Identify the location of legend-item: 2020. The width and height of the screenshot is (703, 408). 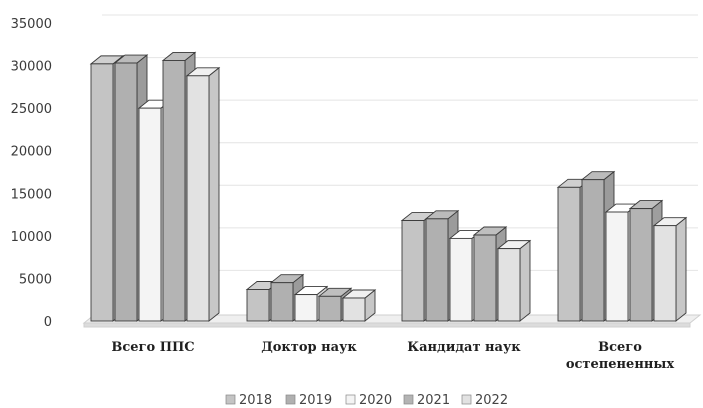
(368, 400).